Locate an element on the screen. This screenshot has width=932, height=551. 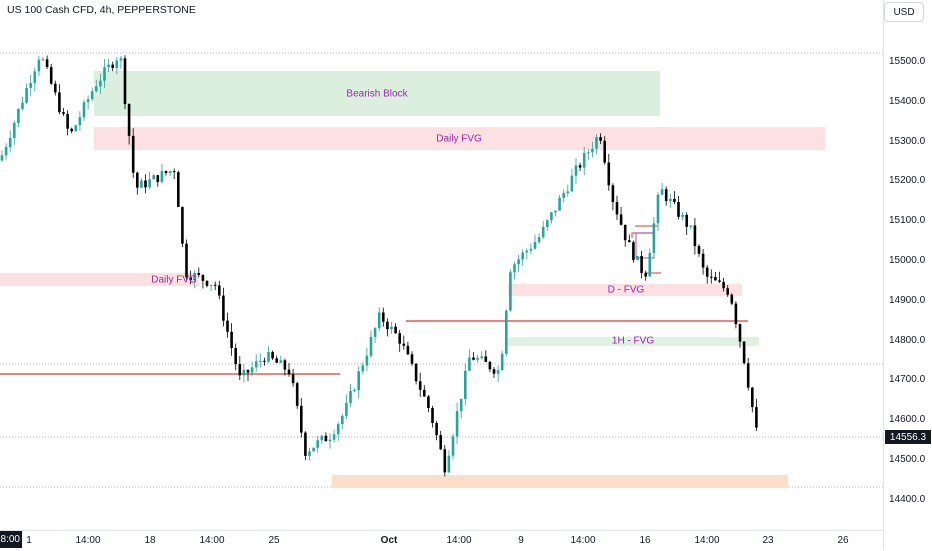
bearish-block-label: Bearish Block is located at coordinates (377, 94).